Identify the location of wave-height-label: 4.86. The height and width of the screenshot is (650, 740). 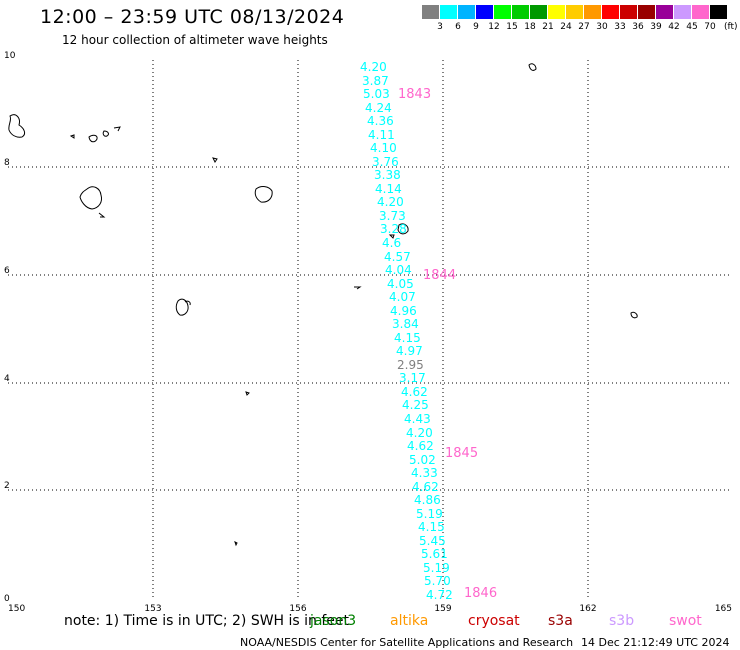
(427, 500).